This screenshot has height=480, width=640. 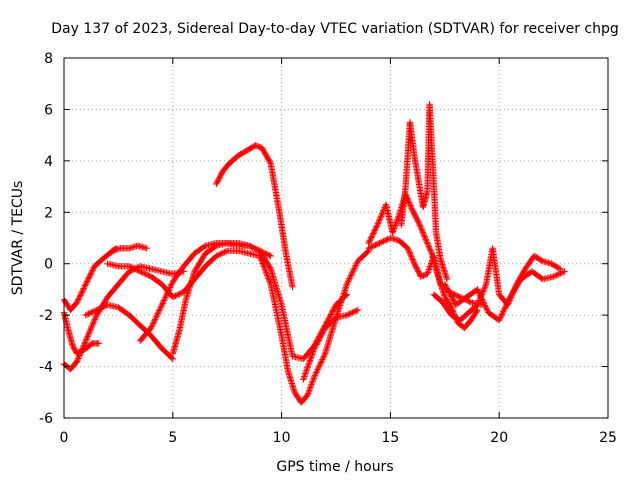 I want to click on series-track-b, so click(x=129, y=248).